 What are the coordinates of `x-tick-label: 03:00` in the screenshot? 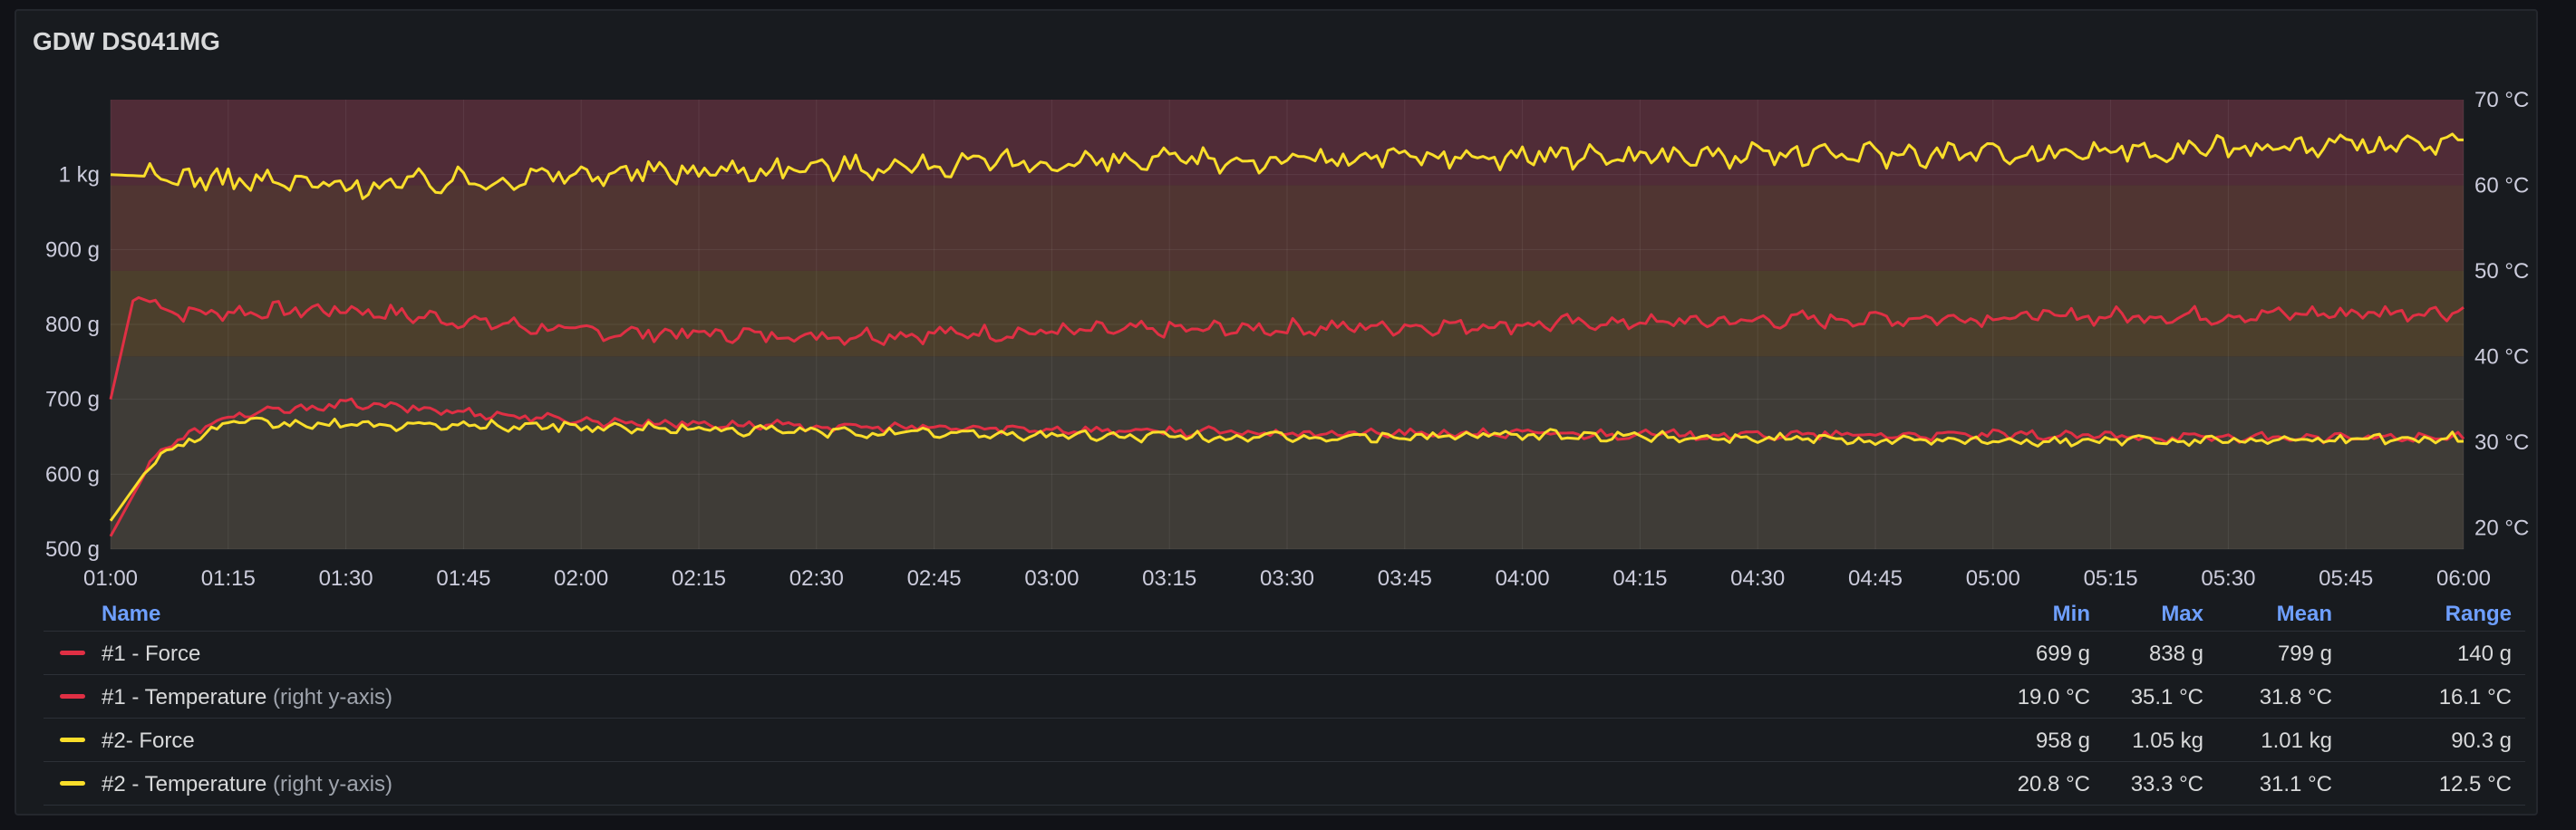 It's located at (1051, 578).